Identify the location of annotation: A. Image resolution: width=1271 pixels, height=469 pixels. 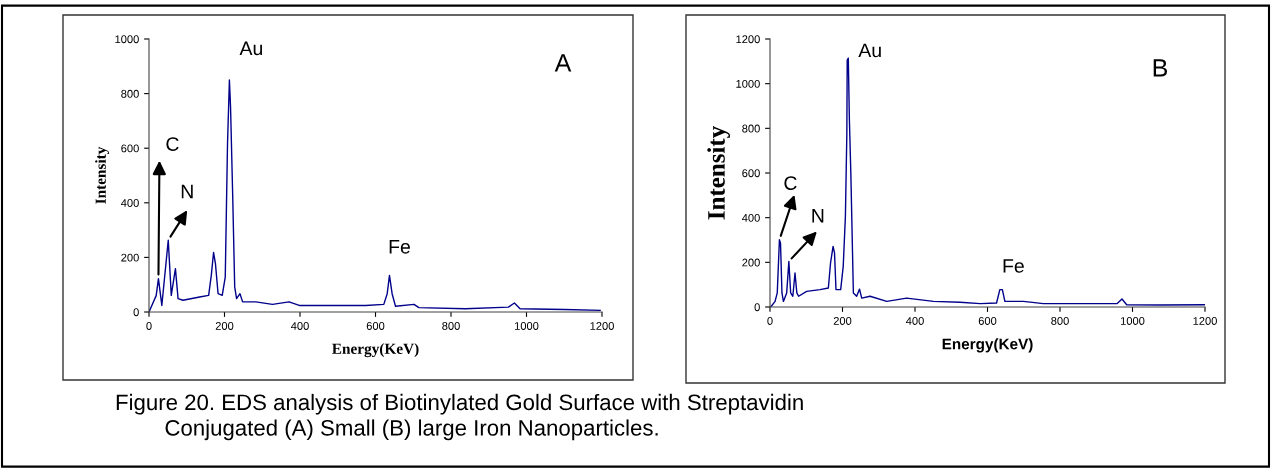
(563, 63).